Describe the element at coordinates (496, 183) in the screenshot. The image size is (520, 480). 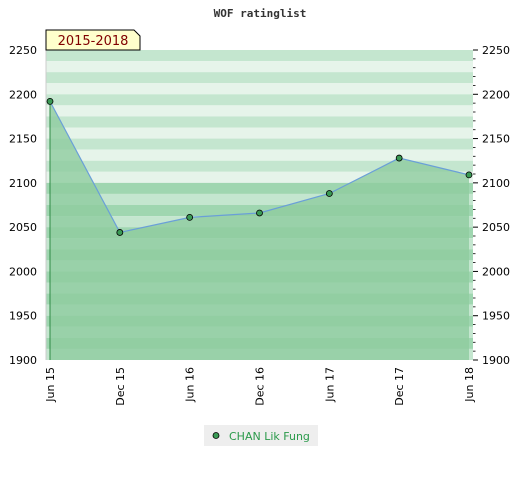
I see `y-tick-label-right: 2100` at that location.